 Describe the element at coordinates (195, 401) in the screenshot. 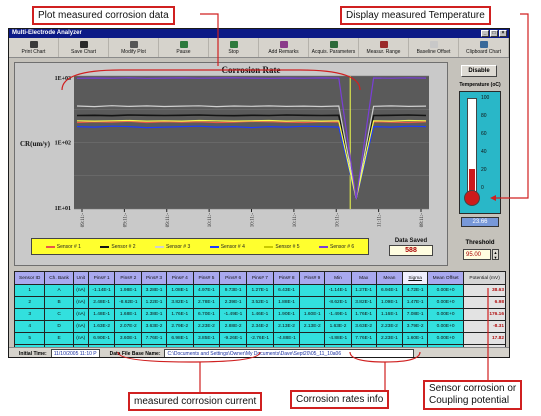

I see `callout-current: measured corrosion current` at that location.